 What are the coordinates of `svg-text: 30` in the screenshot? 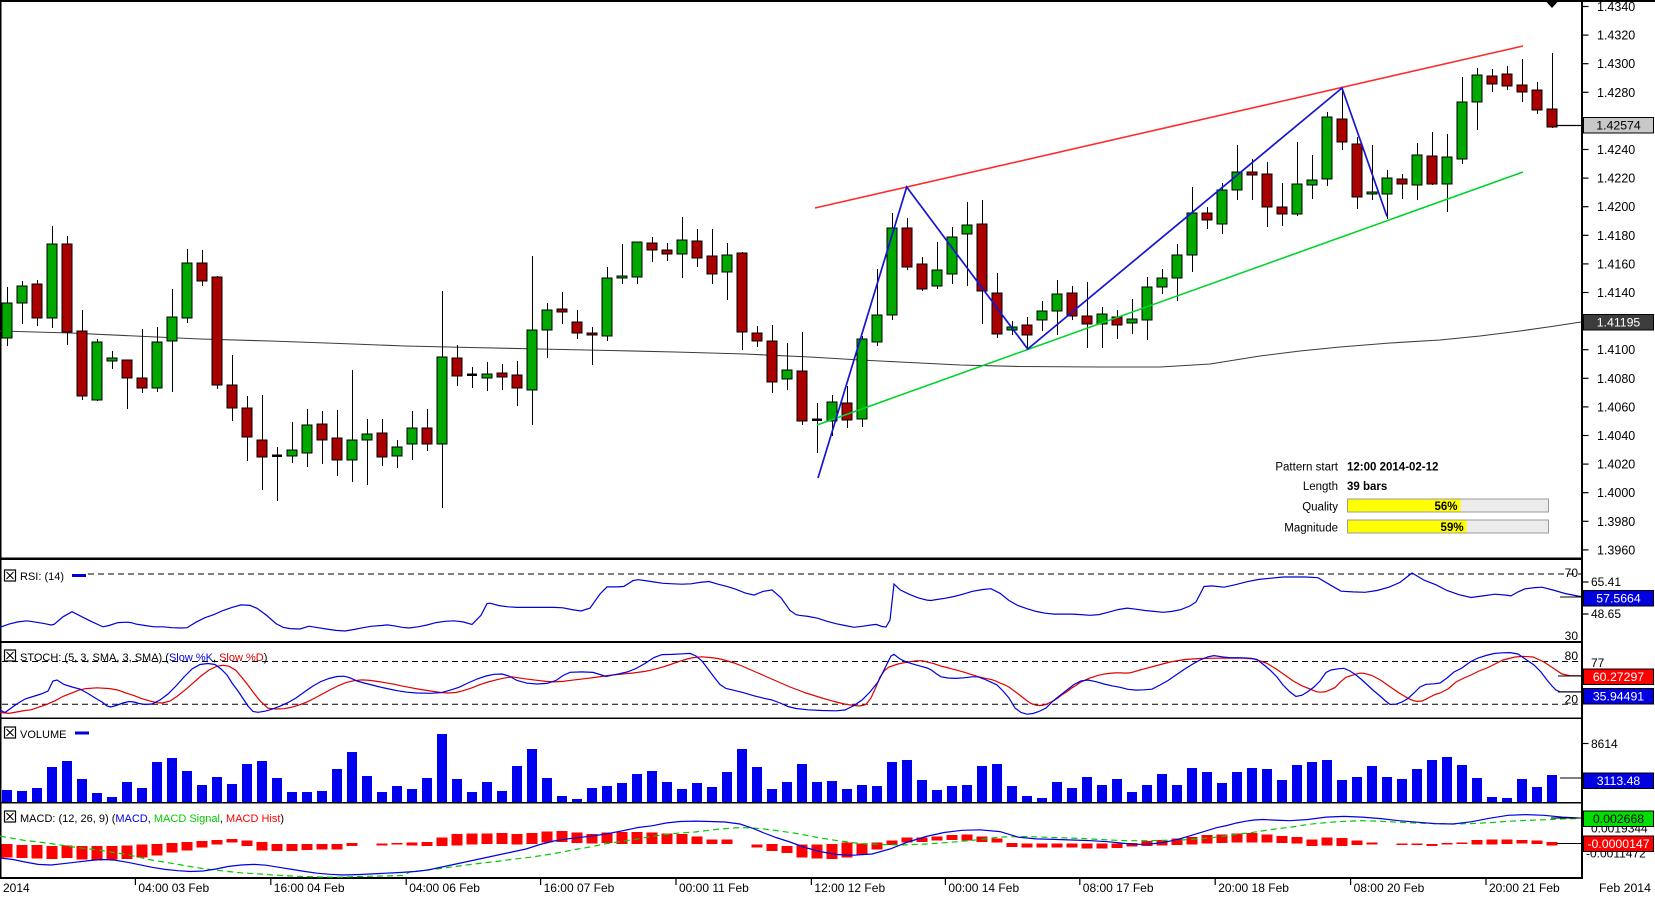 It's located at (1572, 636).